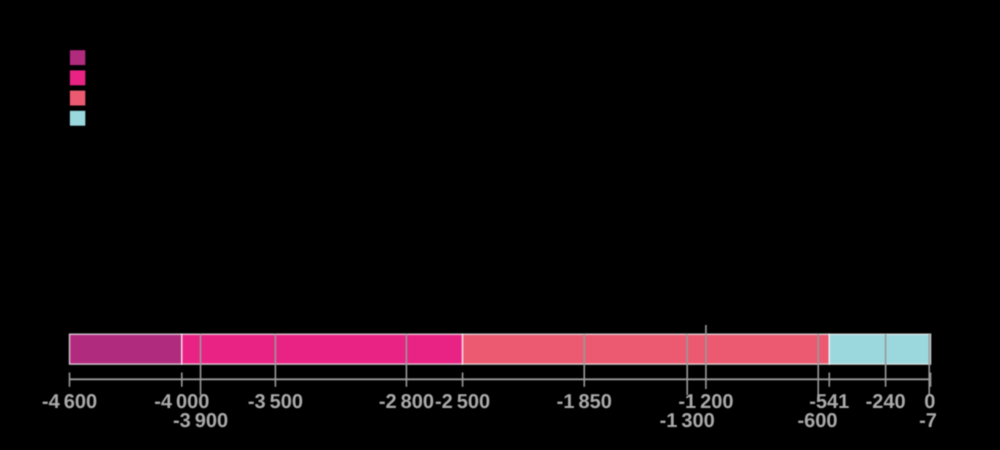  Describe the element at coordinates (829, 402) in the screenshot. I see `svg-text: -541` at that location.